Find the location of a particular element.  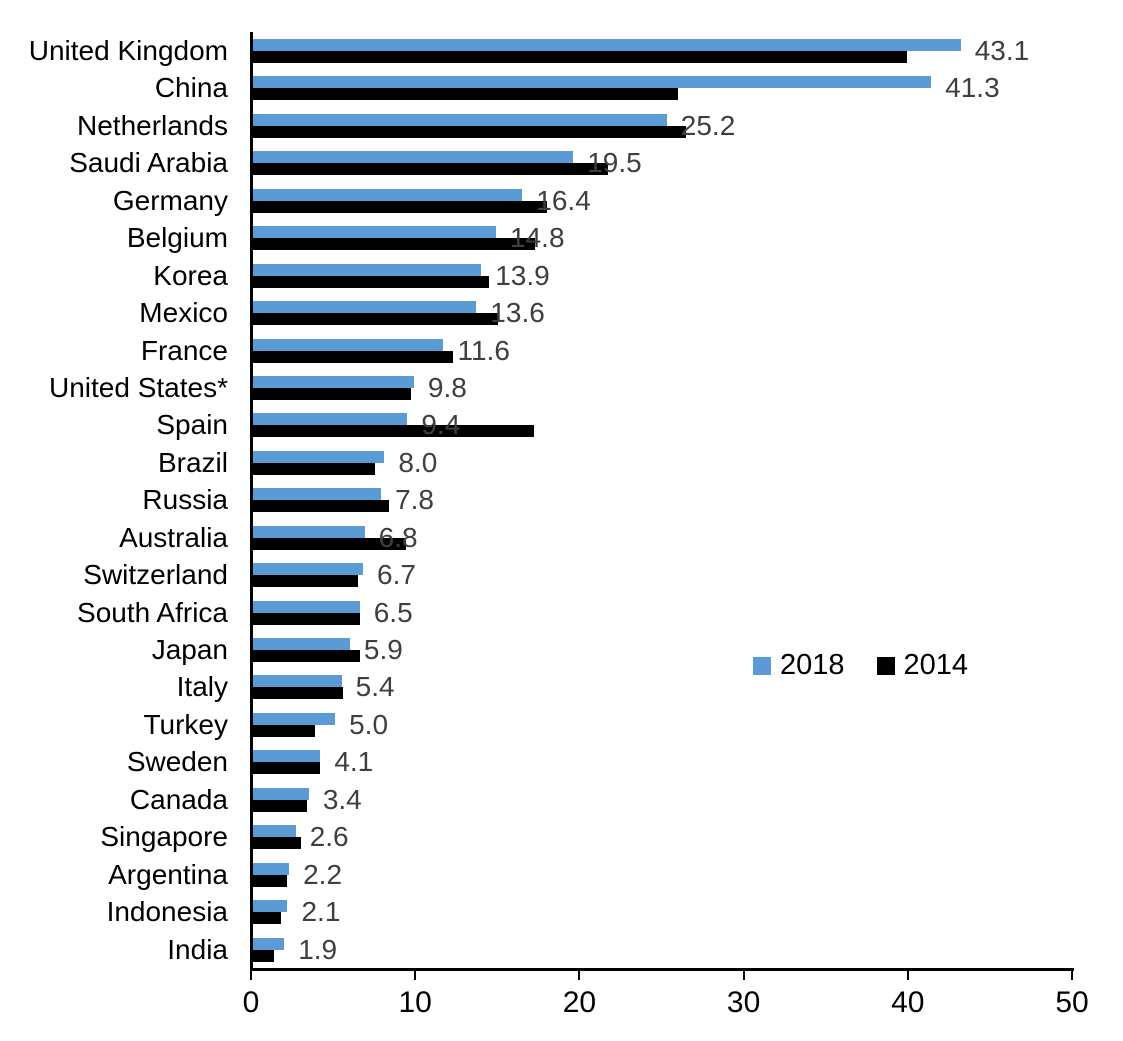

value-label: 2.1 is located at coordinates (321, 912).